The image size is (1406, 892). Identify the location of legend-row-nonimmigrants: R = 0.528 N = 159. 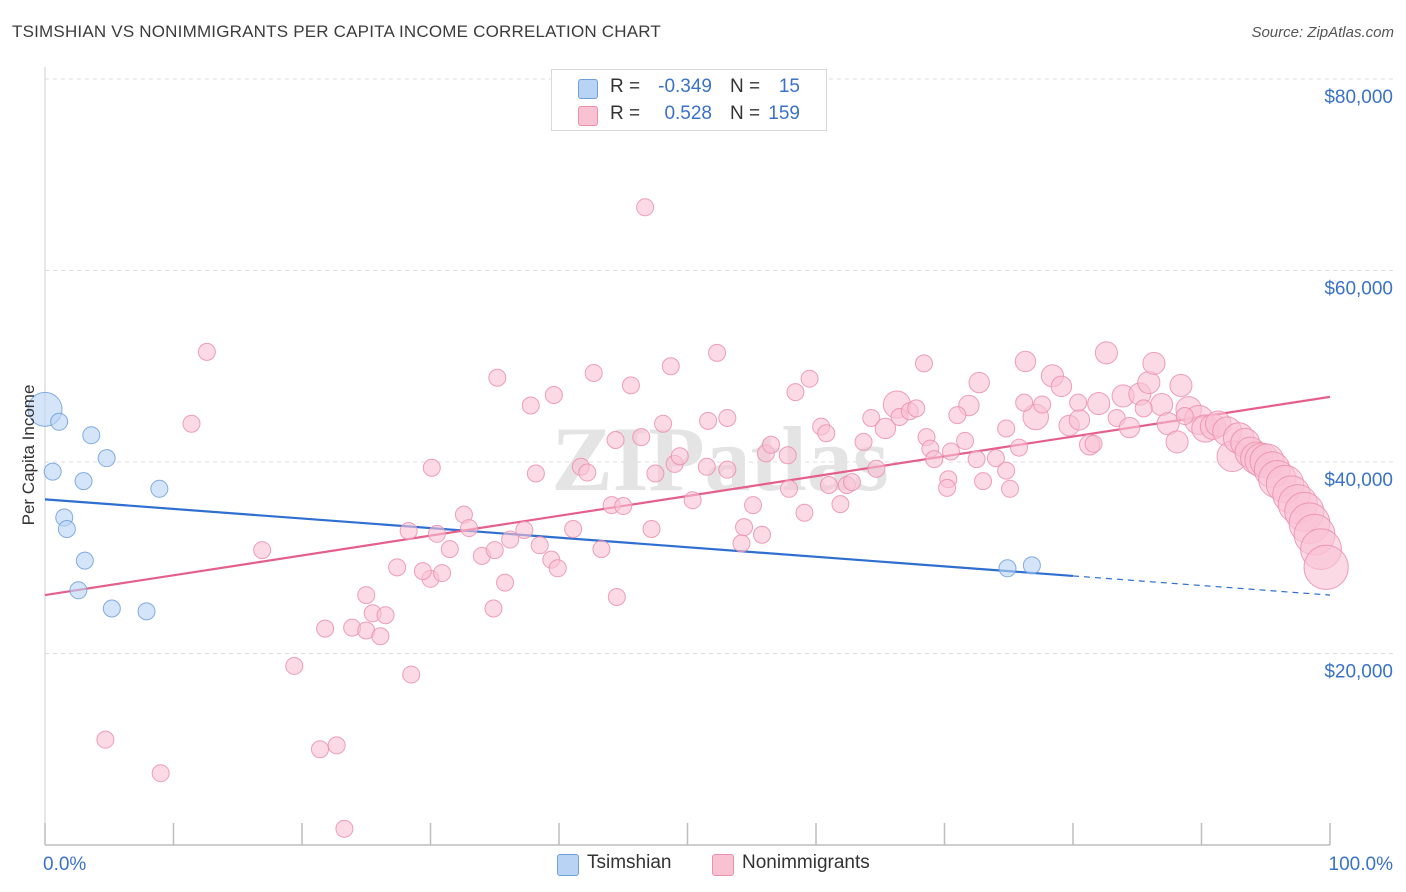
(689, 114).